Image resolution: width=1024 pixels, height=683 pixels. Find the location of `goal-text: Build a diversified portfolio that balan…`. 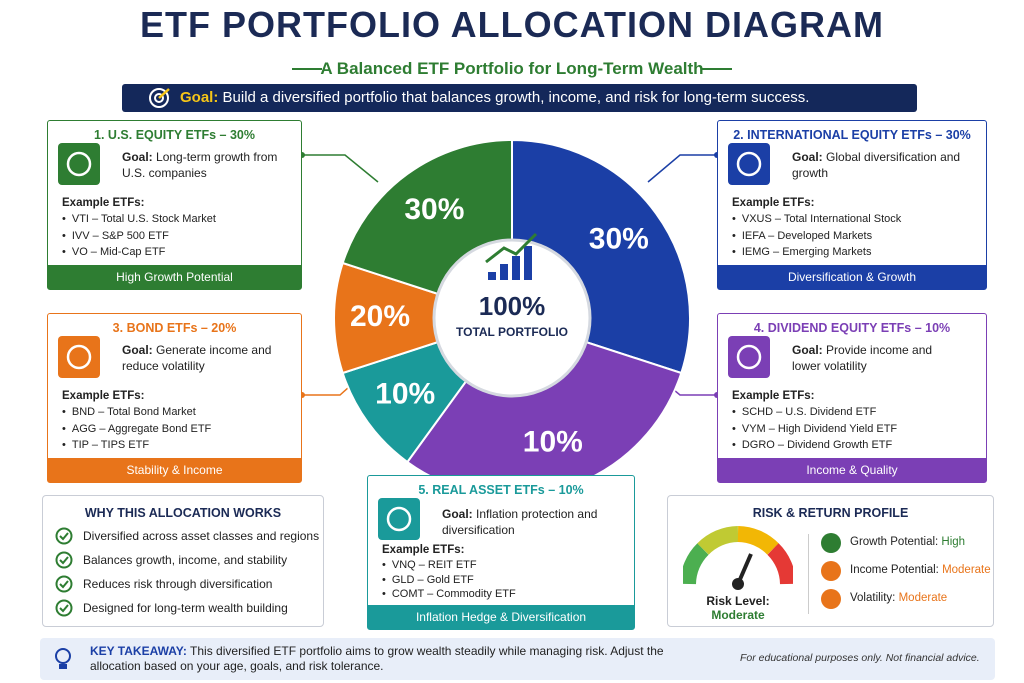

goal-text: Build a diversified portfolio that balan… is located at coordinates (516, 97).